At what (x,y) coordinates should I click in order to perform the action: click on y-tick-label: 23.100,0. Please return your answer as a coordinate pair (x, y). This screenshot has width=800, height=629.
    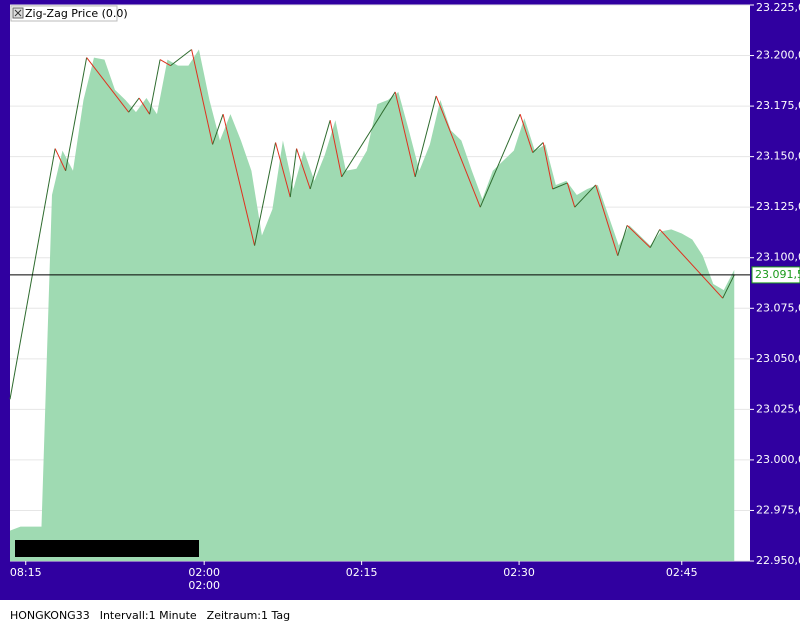
    Looking at the image, I should click on (778, 257).